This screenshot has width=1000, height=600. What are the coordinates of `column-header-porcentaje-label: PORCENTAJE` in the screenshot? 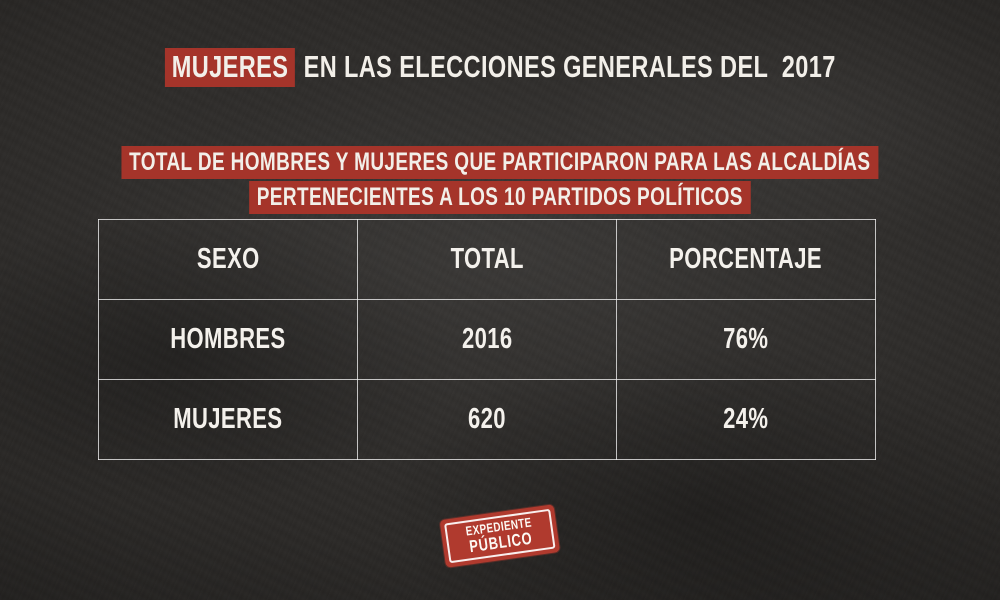 It's located at (746, 259).